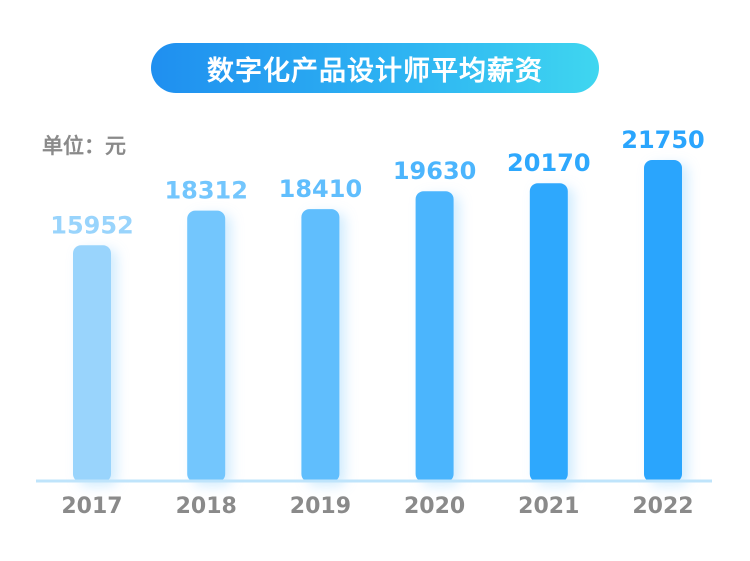  Describe the element at coordinates (434, 506) in the screenshot. I see `x-tick-label-2020: 2020` at that location.